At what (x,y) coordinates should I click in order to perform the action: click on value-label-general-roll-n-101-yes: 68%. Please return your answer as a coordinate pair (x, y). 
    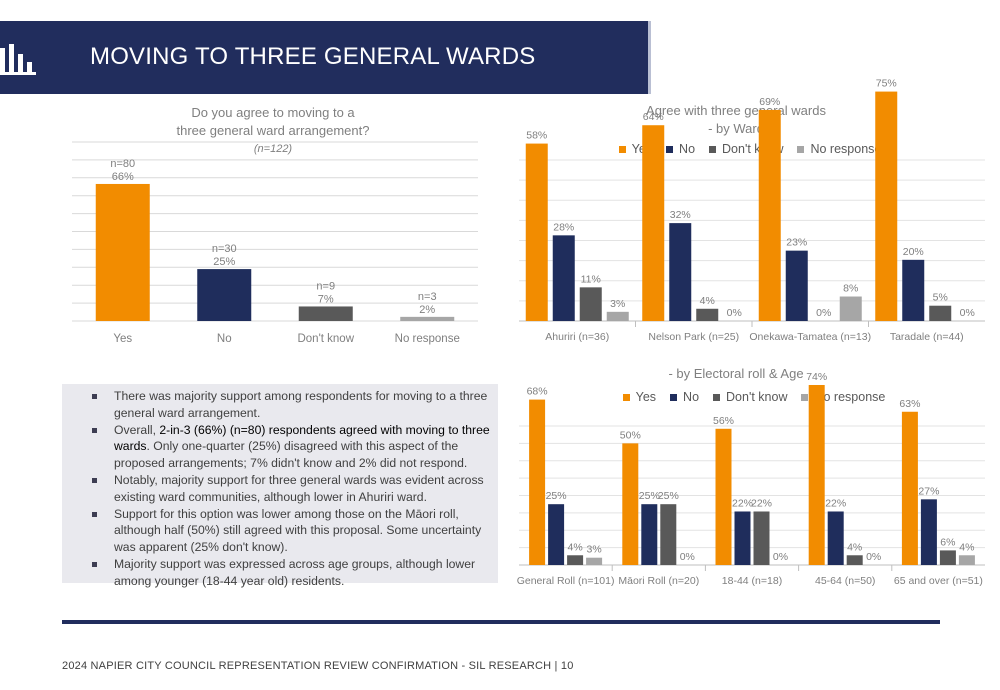
    Looking at the image, I should click on (537, 392).